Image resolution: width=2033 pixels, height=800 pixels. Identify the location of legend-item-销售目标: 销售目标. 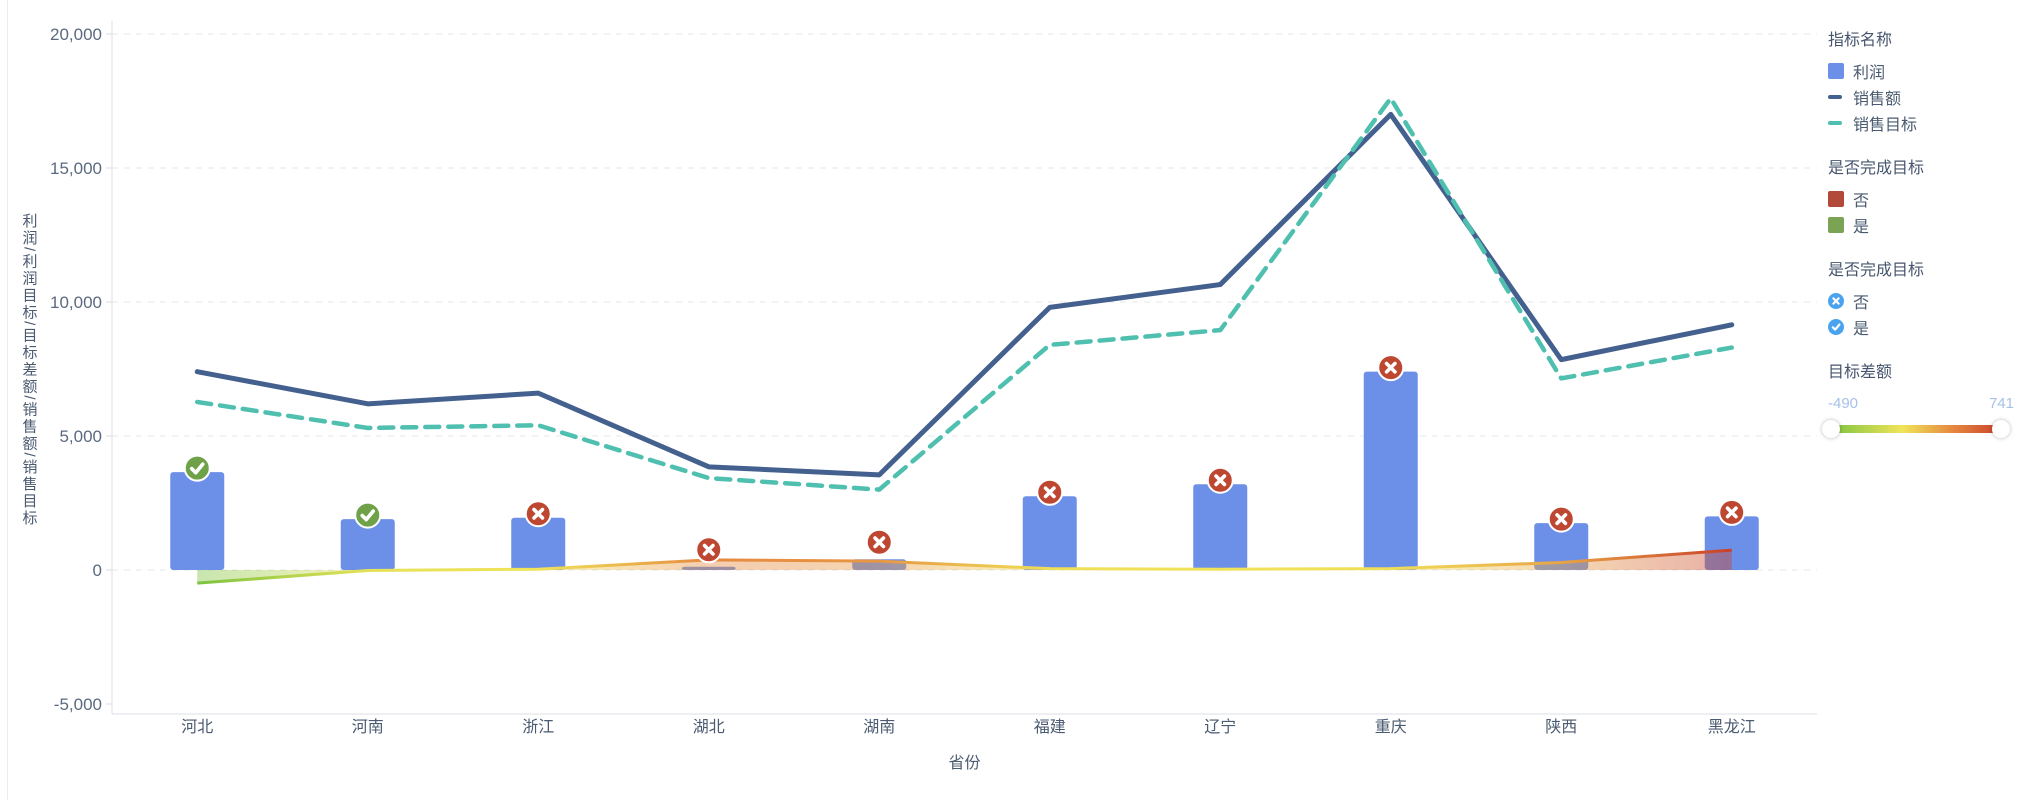
(1921, 124).